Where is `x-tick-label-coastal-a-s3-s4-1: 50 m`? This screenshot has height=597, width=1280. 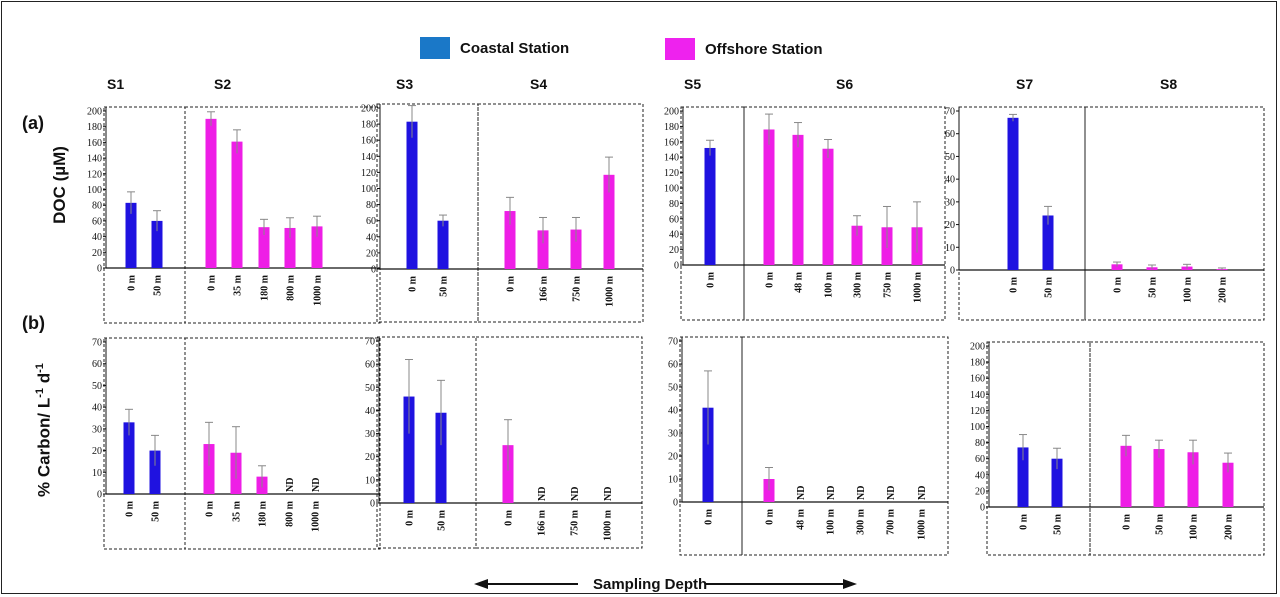
x-tick-label-coastal-a-s3-s4-1: 50 m is located at coordinates (444, 286).